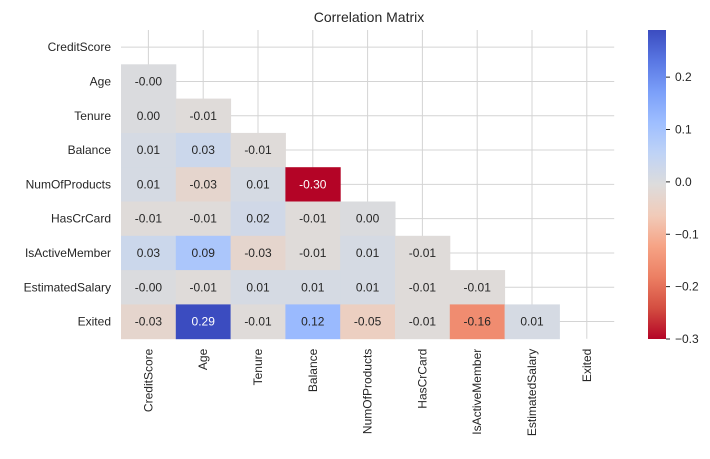 This screenshot has height=459, width=710. I want to click on colorbar-tick-label: 0.2, so click(683, 77).